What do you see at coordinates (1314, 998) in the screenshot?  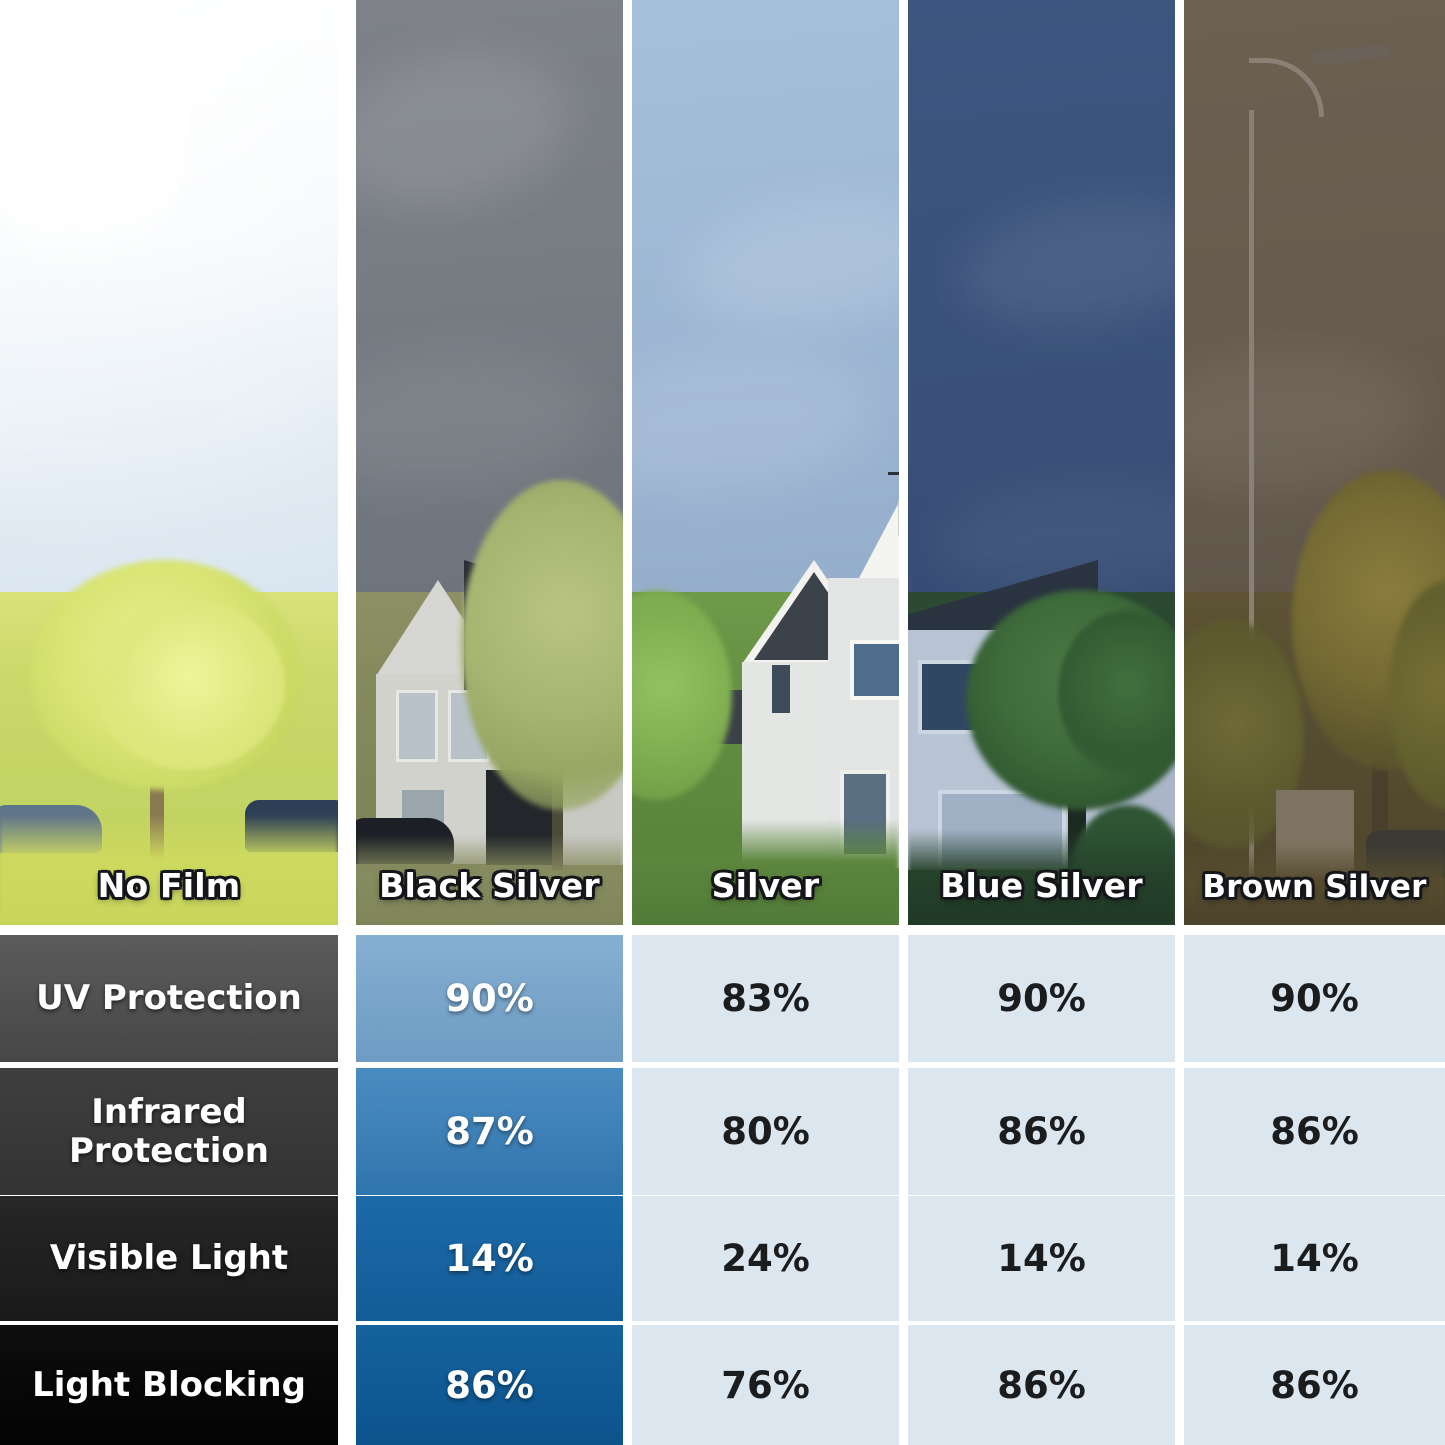 I see `cell-brown-silver-uv: 90%` at bounding box center [1314, 998].